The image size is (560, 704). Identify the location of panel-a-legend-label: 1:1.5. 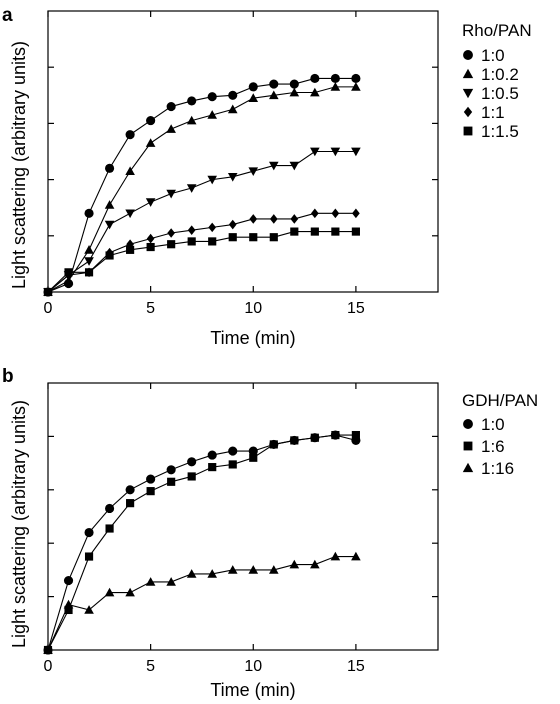
(500, 131).